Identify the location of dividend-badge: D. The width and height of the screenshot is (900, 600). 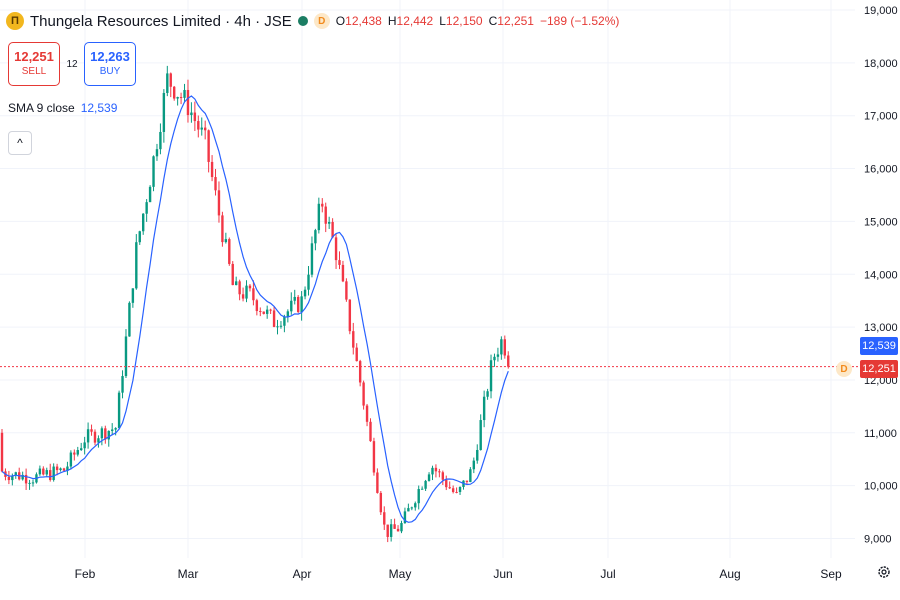
(321, 21).